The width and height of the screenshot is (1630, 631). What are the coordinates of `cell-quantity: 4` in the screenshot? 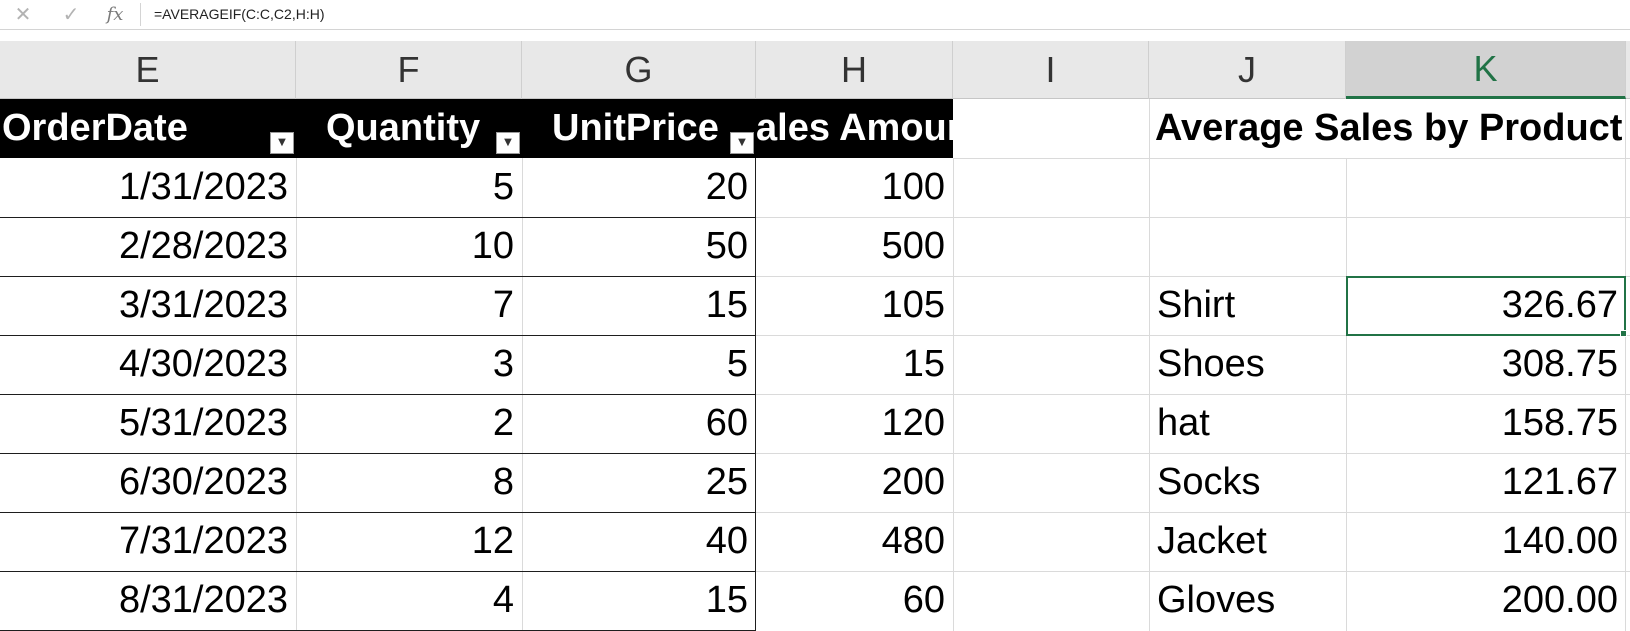 It's located at (503, 600).